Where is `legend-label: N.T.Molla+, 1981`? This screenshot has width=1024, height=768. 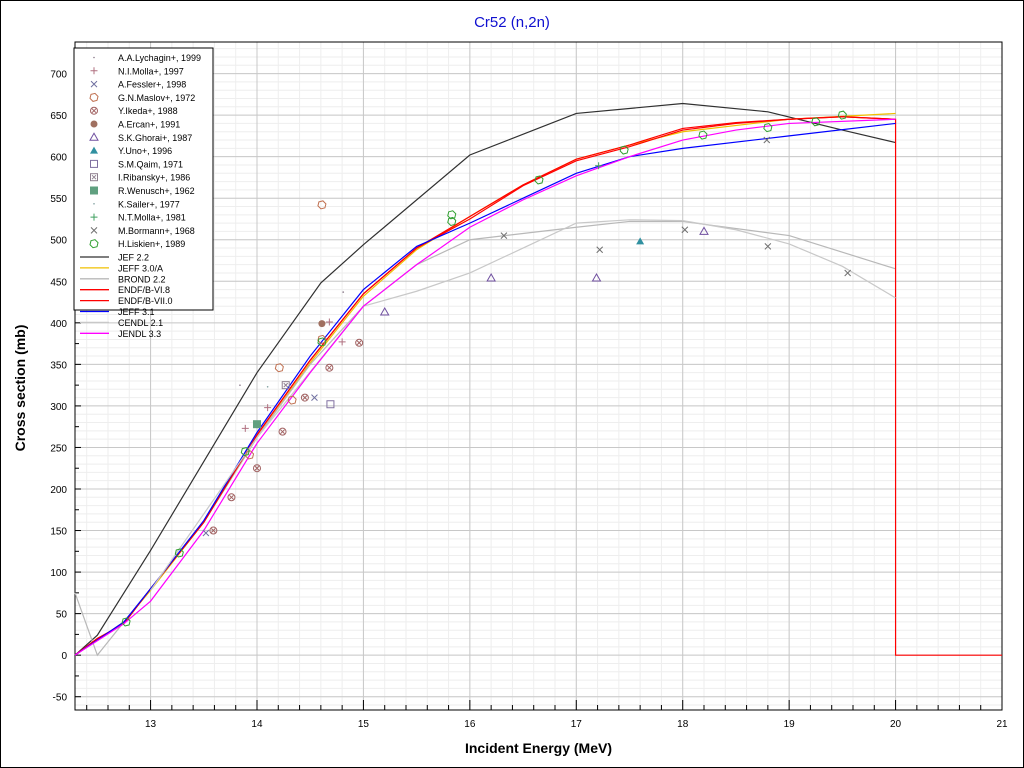
legend-label: N.T.Molla+, 1981 is located at coordinates (152, 218).